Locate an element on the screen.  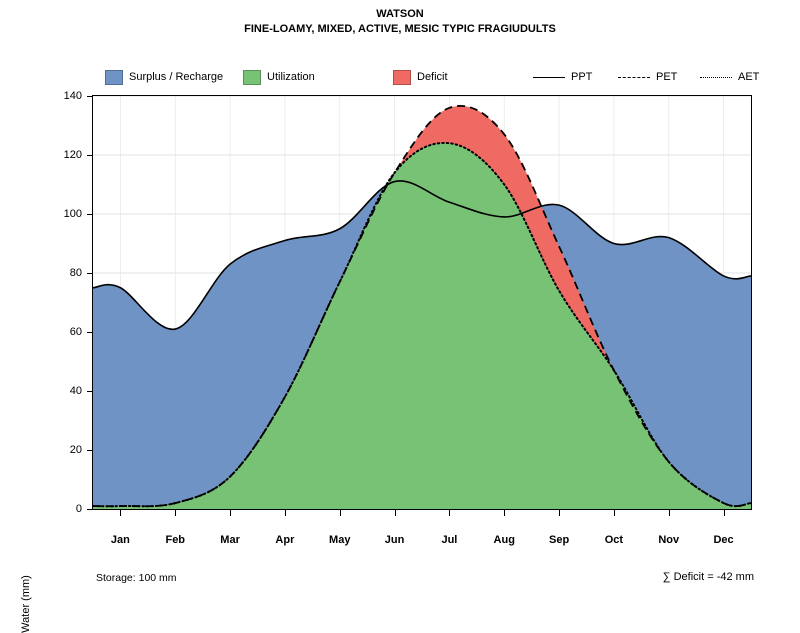
x-tick-label: Nov is located at coordinates (669, 540).